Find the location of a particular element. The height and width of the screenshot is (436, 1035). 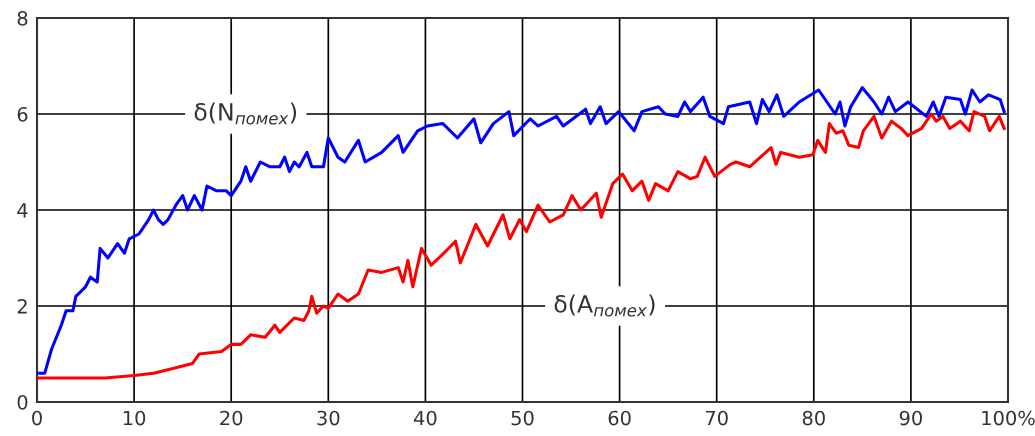

x-tick-label: 50 is located at coordinates (522, 418).